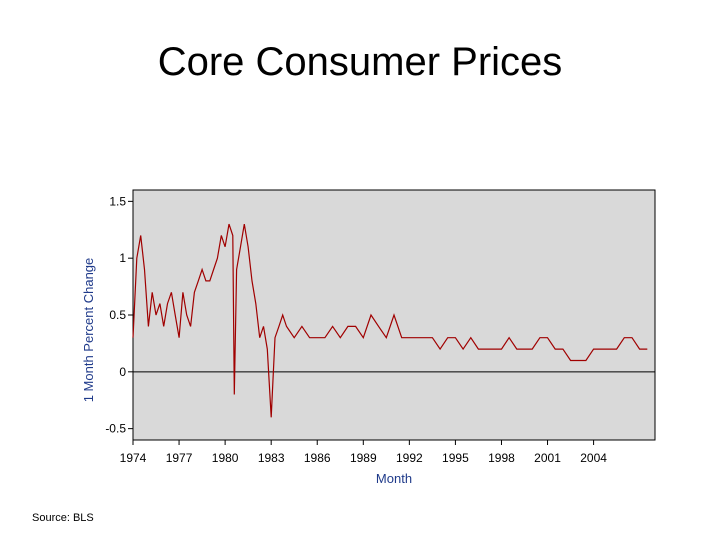  Describe the element at coordinates (394, 478) in the screenshot. I see `x-axis-title: Month` at that location.